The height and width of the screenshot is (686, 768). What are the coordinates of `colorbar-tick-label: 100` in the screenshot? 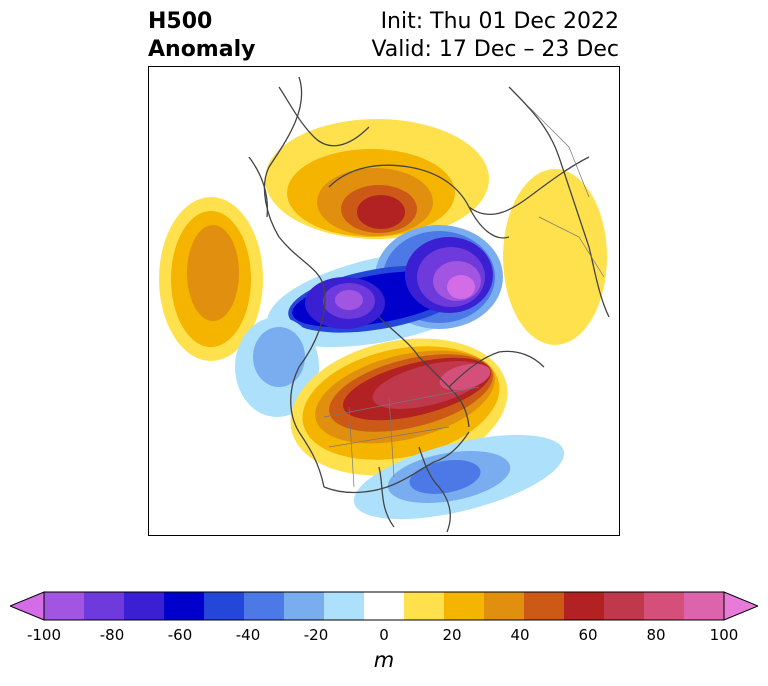 It's located at (724, 635).